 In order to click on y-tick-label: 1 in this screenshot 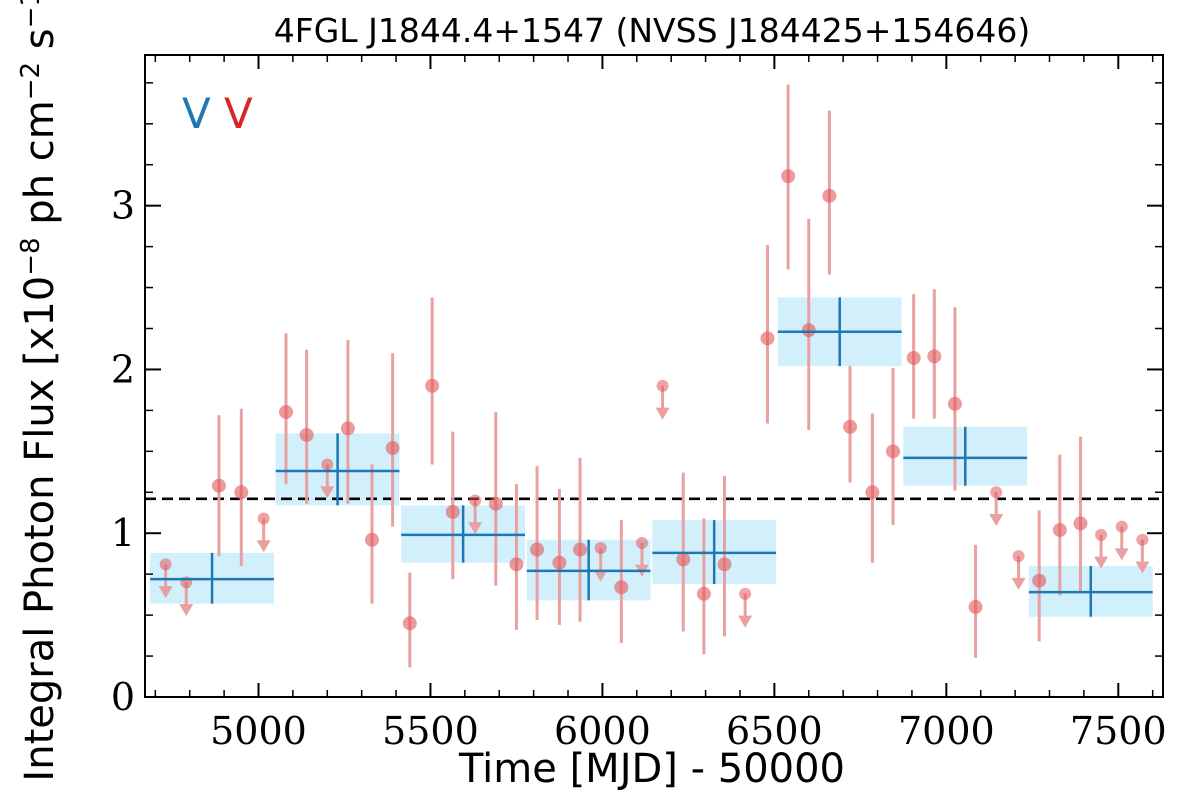, I will do `click(123, 533)`.